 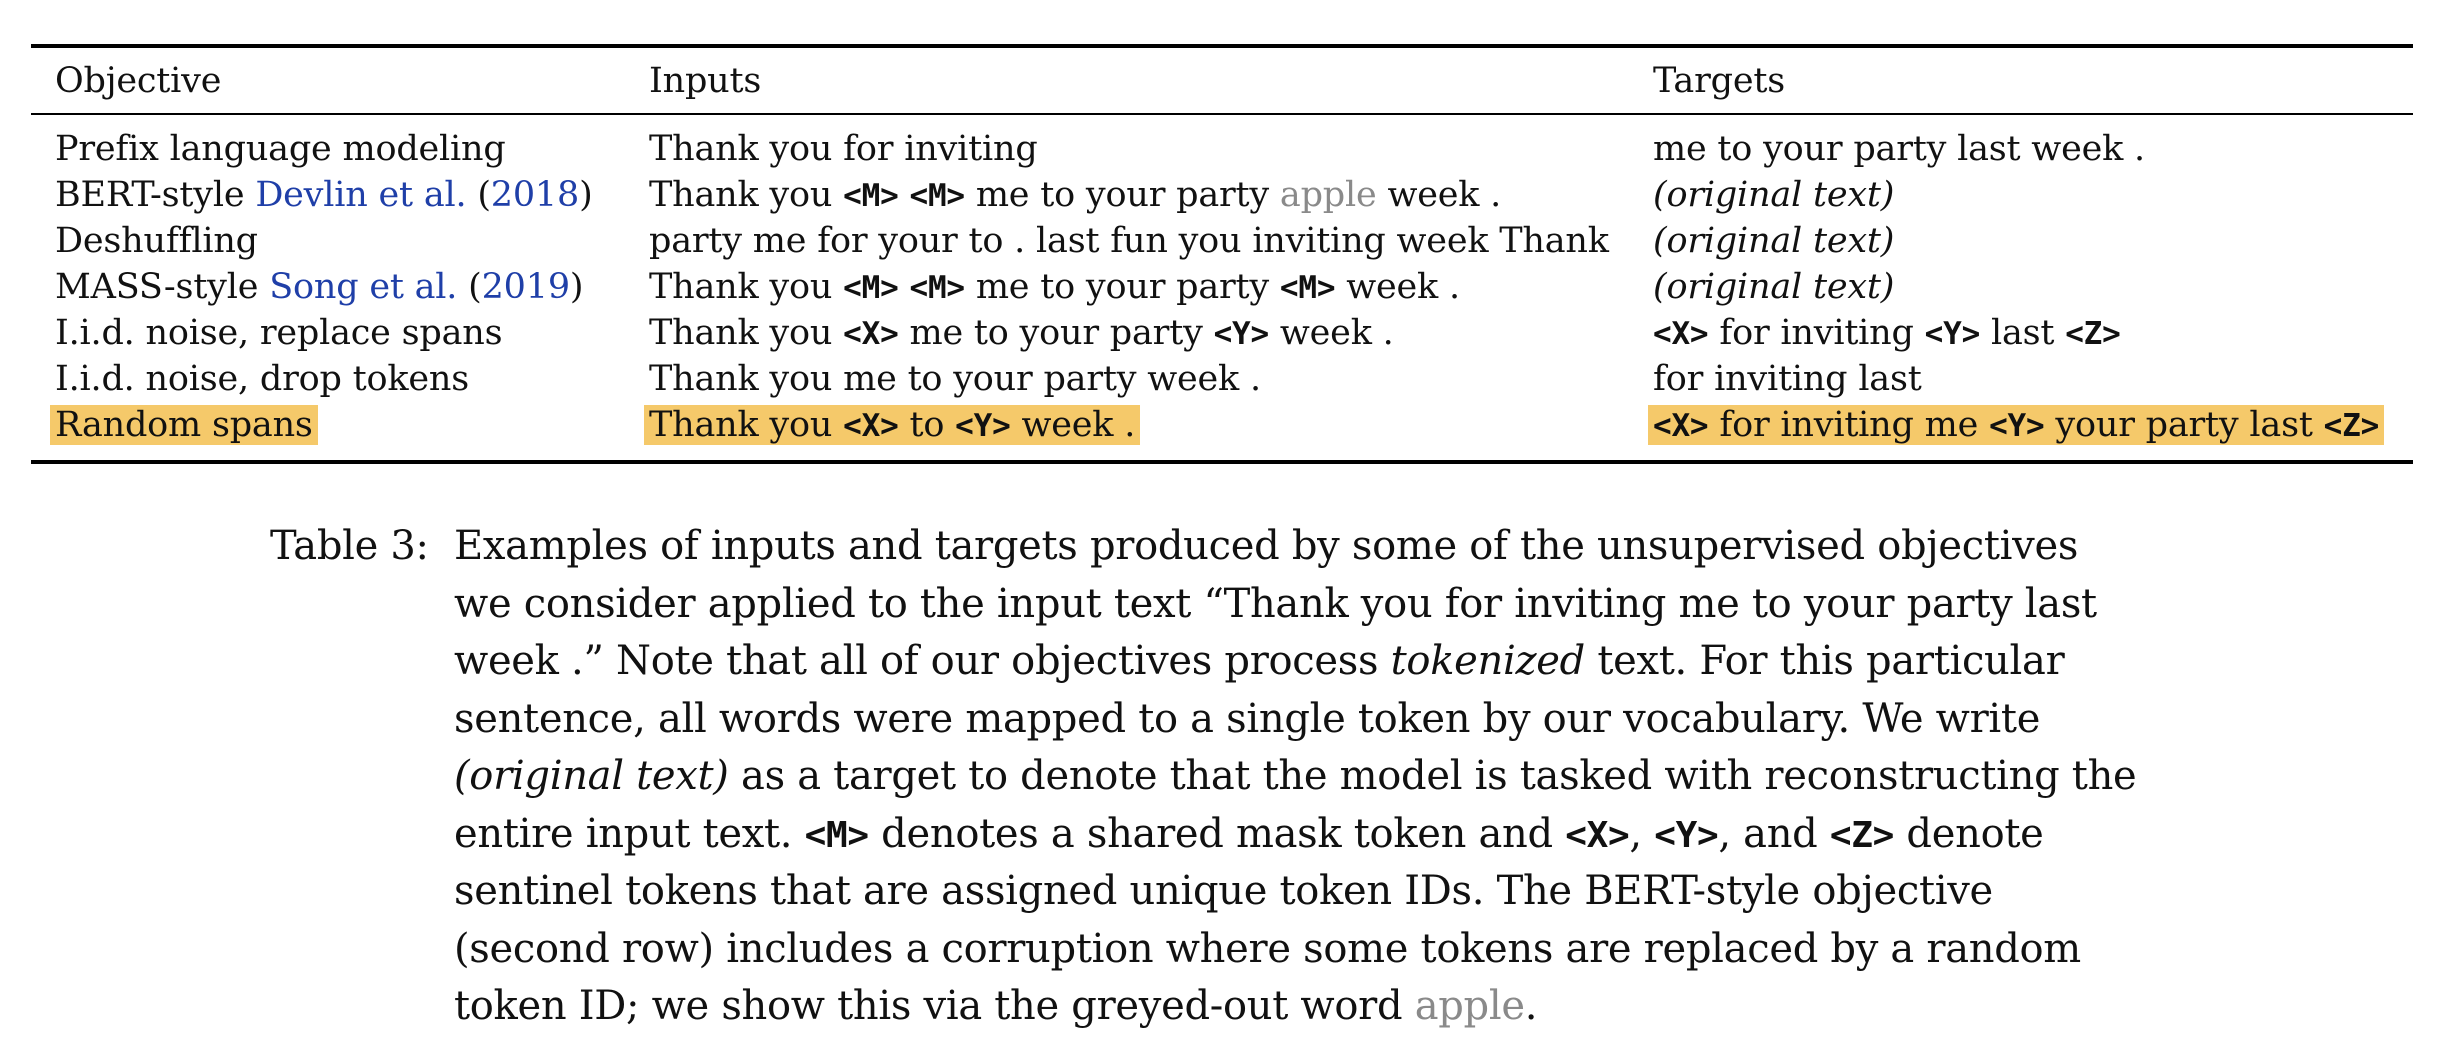 What do you see at coordinates (363, 287) in the screenshot?
I see `citation-link: Song et al.` at bounding box center [363, 287].